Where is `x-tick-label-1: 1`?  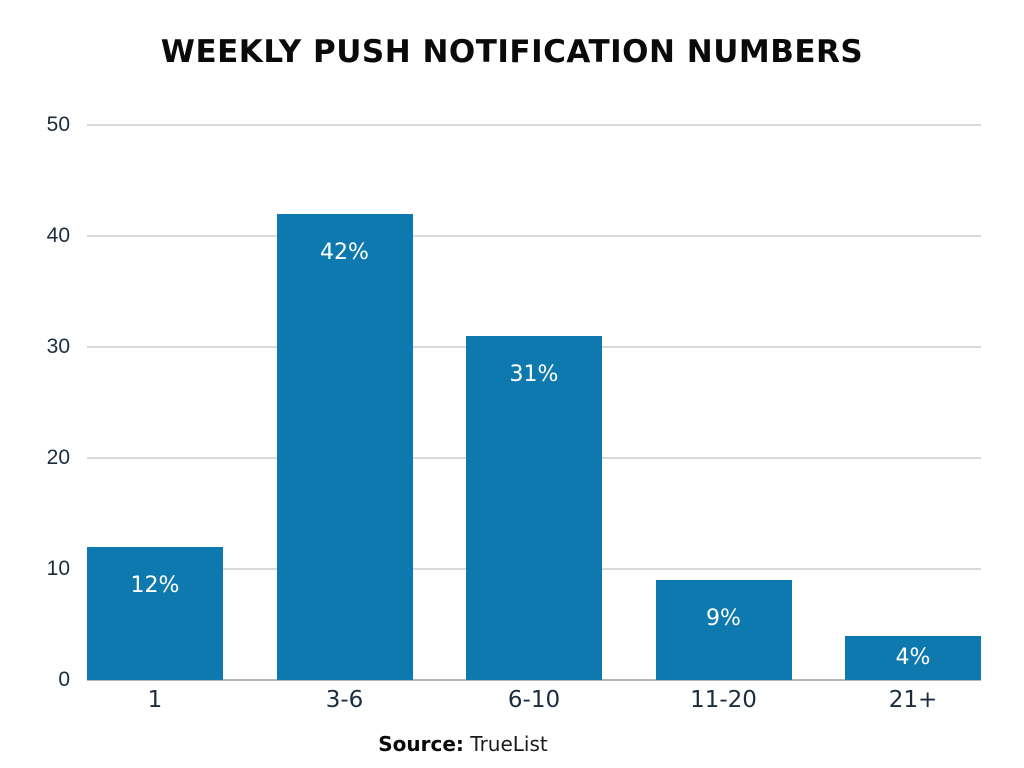
x-tick-label-1: 1 is located at coordinates (155, 700).